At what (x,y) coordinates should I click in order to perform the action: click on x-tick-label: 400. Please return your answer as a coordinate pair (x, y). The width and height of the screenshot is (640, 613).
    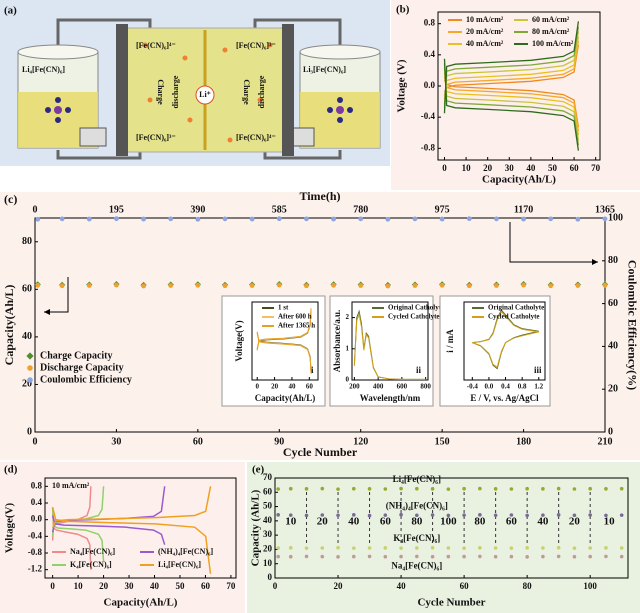
    Looking at the image, I should click on (378, 387).